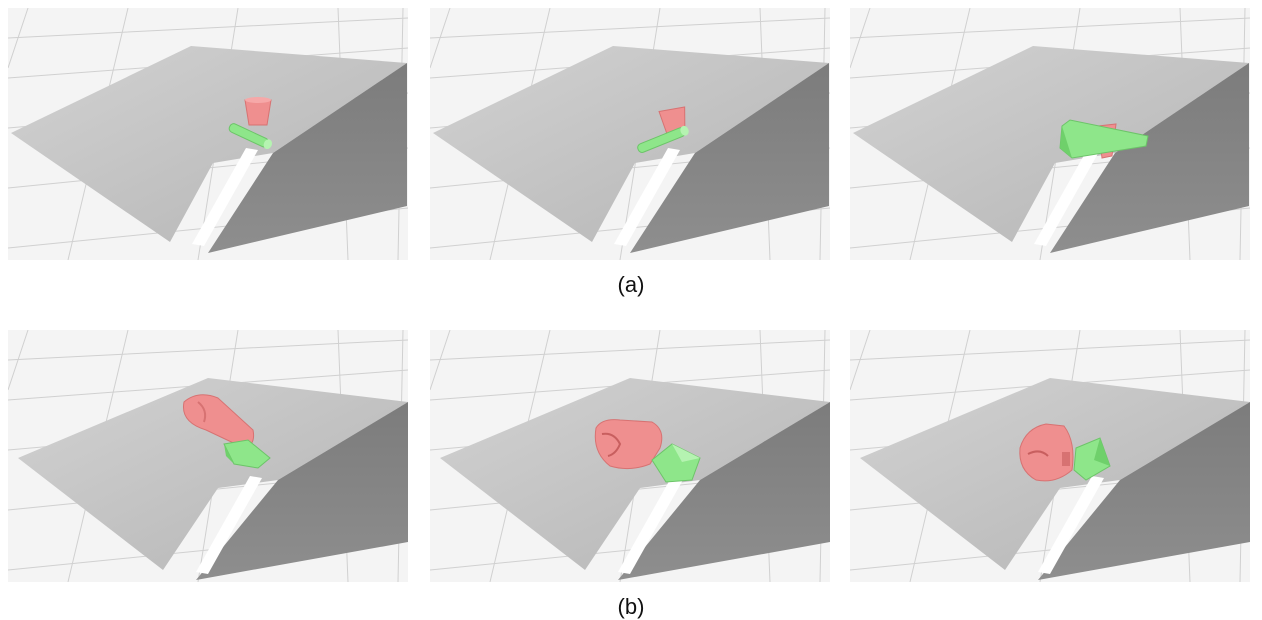  I want to click on panel-b2, so click(630, 456).